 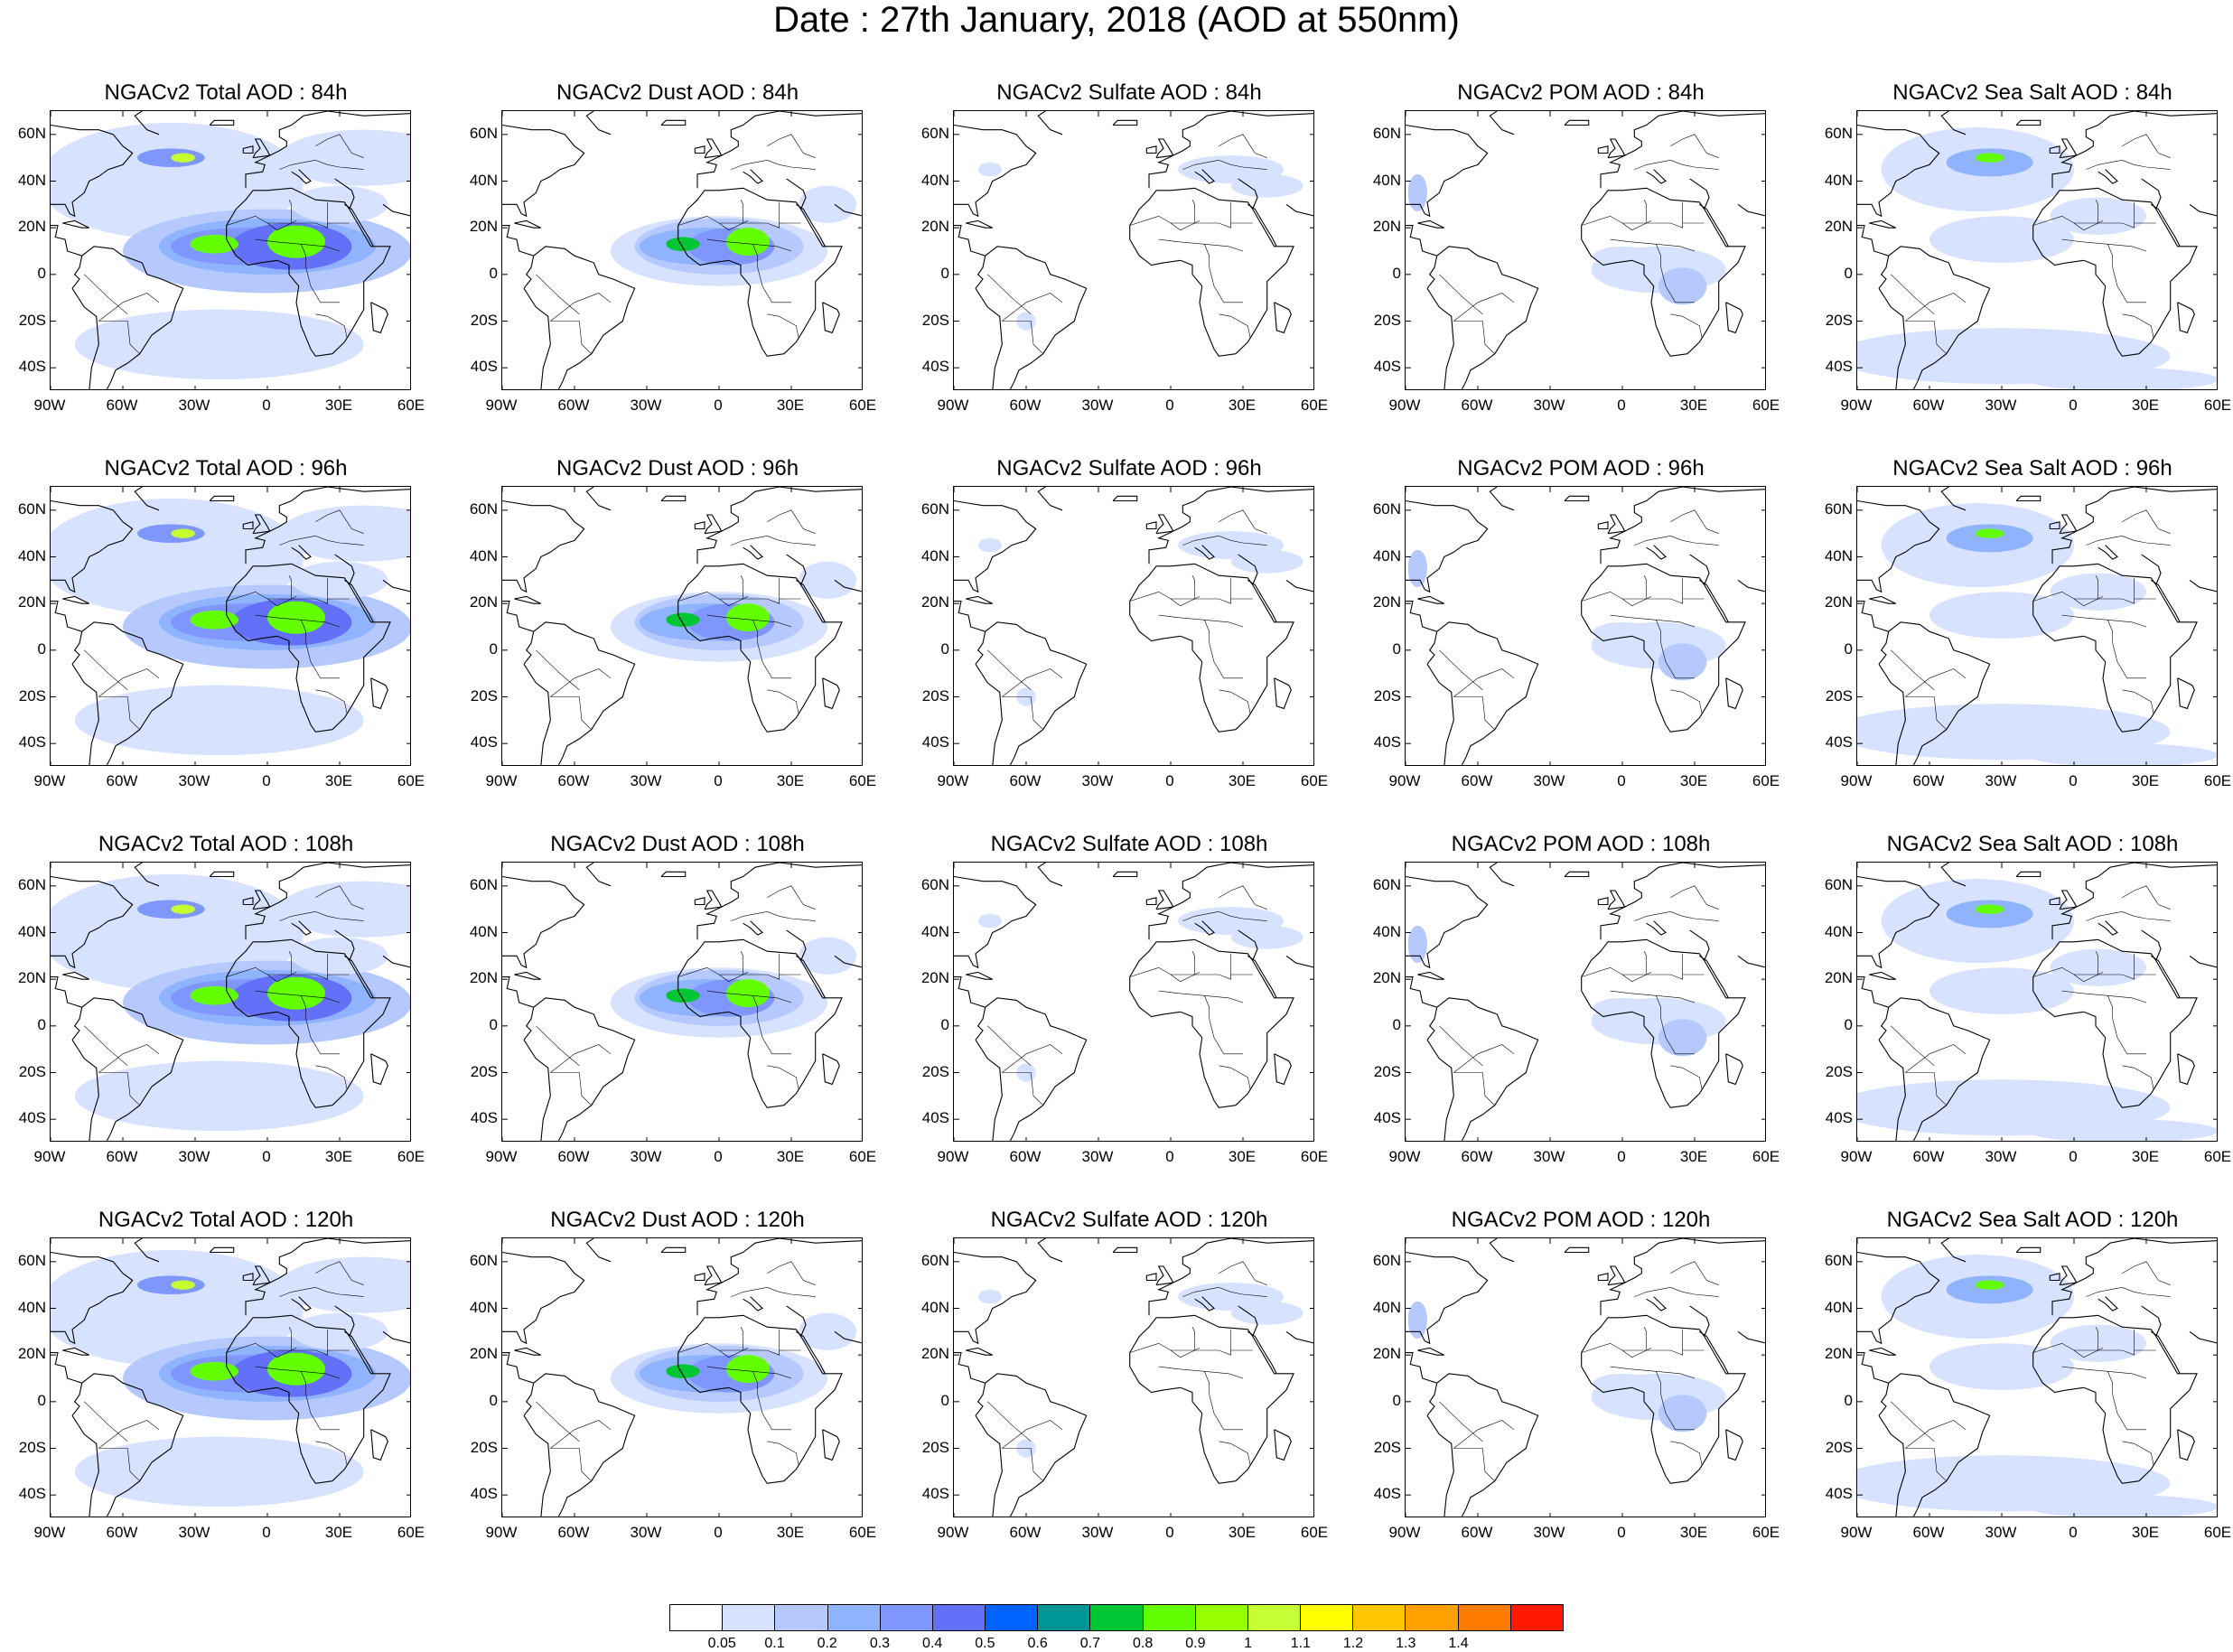 What do you see at coordinates (226, 468) in the screenshot?
I see `panel-title: NGACv2 Total AOD : 96h` at bounding box center [226, 468].